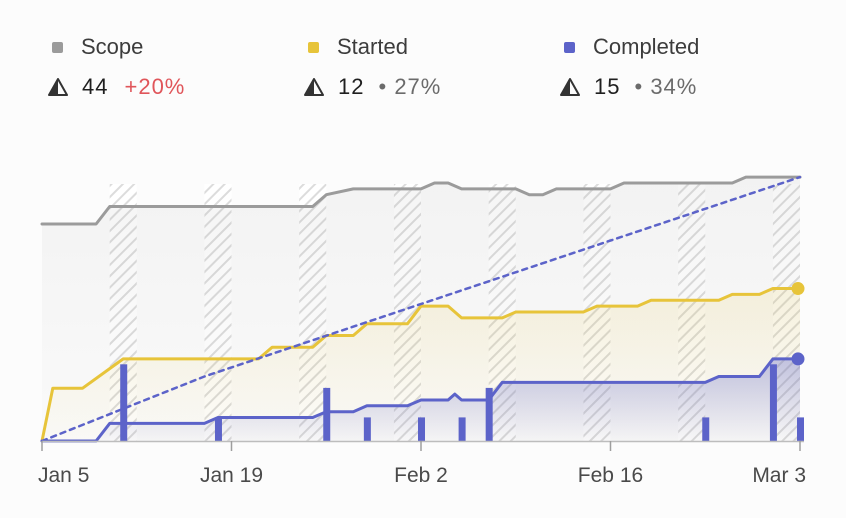 This screenshot has width=846, height=518. I want to click on started-percent: • 27%, so click(410, 86).